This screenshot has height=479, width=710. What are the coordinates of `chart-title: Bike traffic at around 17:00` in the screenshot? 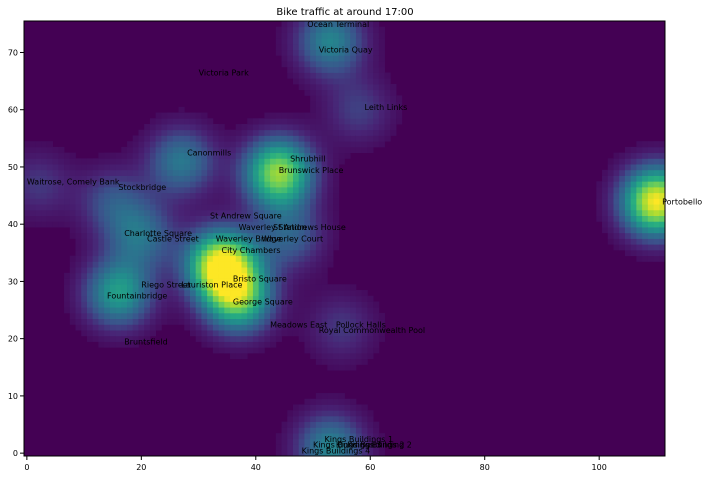 It's located at (344, 12).